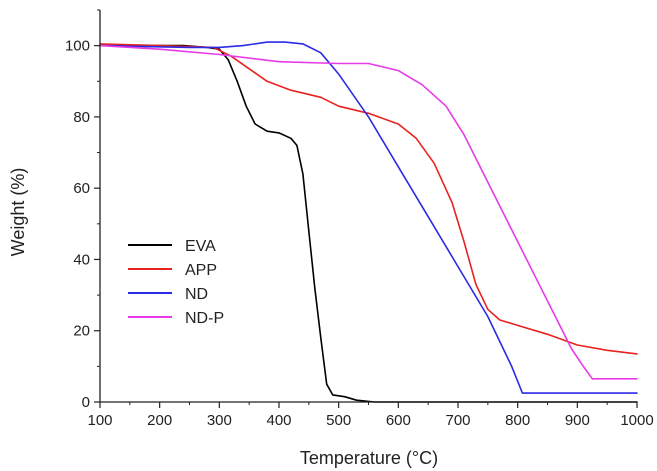 The image size is (657, 471). Describe the element at coordinates (636, 420) in the screenshot. I see `x-tick-label: 1000` at that location.